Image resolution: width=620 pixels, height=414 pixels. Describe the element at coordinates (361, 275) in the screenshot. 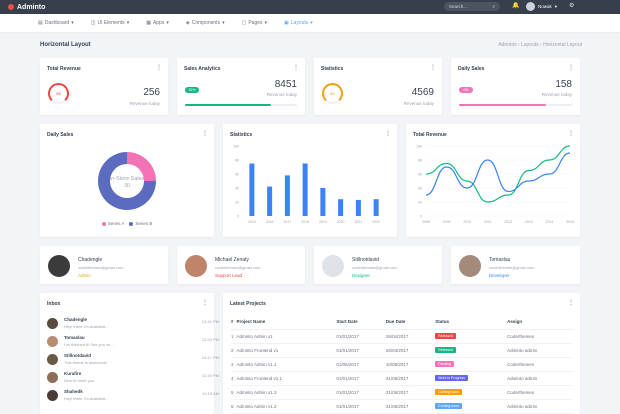

I see `contact-role: Designer` at that location.